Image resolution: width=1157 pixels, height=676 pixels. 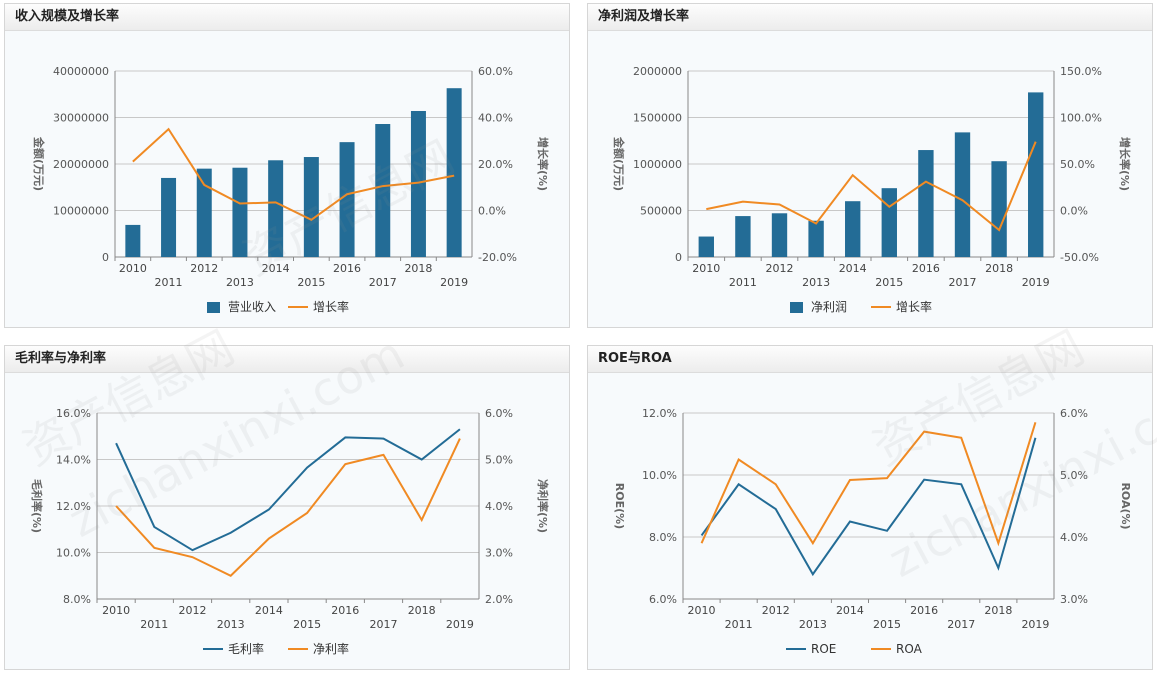 I want to click on legend-label: ROA, so click(x=909, y=649).